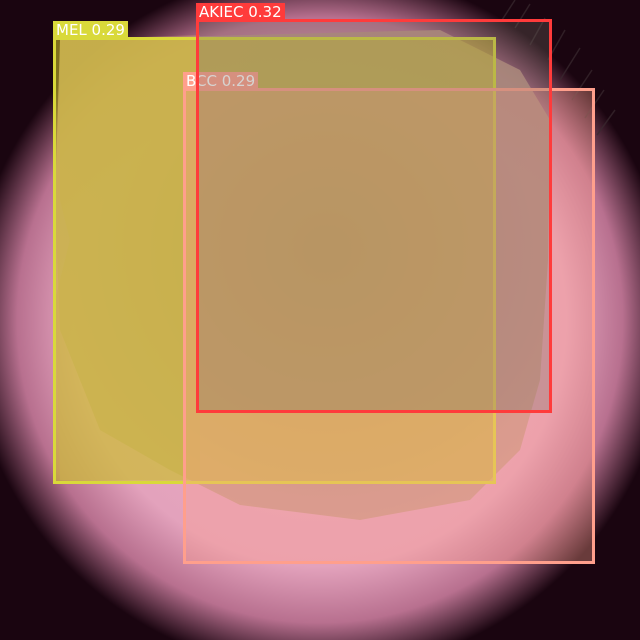 Image resolution: width=640 pixels, height=640 pixels. Describe the element at coordinates (221, 81) in the screenshot. I see `detection-label-bcc: BCC 0.29` at that location.